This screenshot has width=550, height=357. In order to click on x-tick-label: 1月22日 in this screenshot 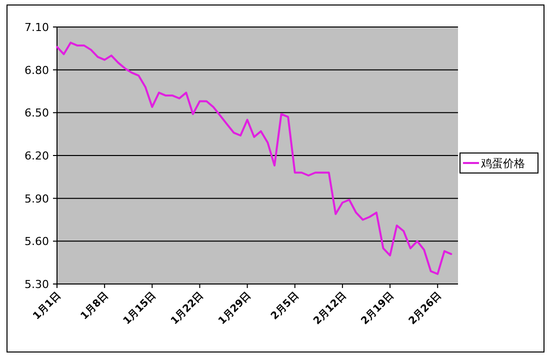, I will do `click(187, 309)`.